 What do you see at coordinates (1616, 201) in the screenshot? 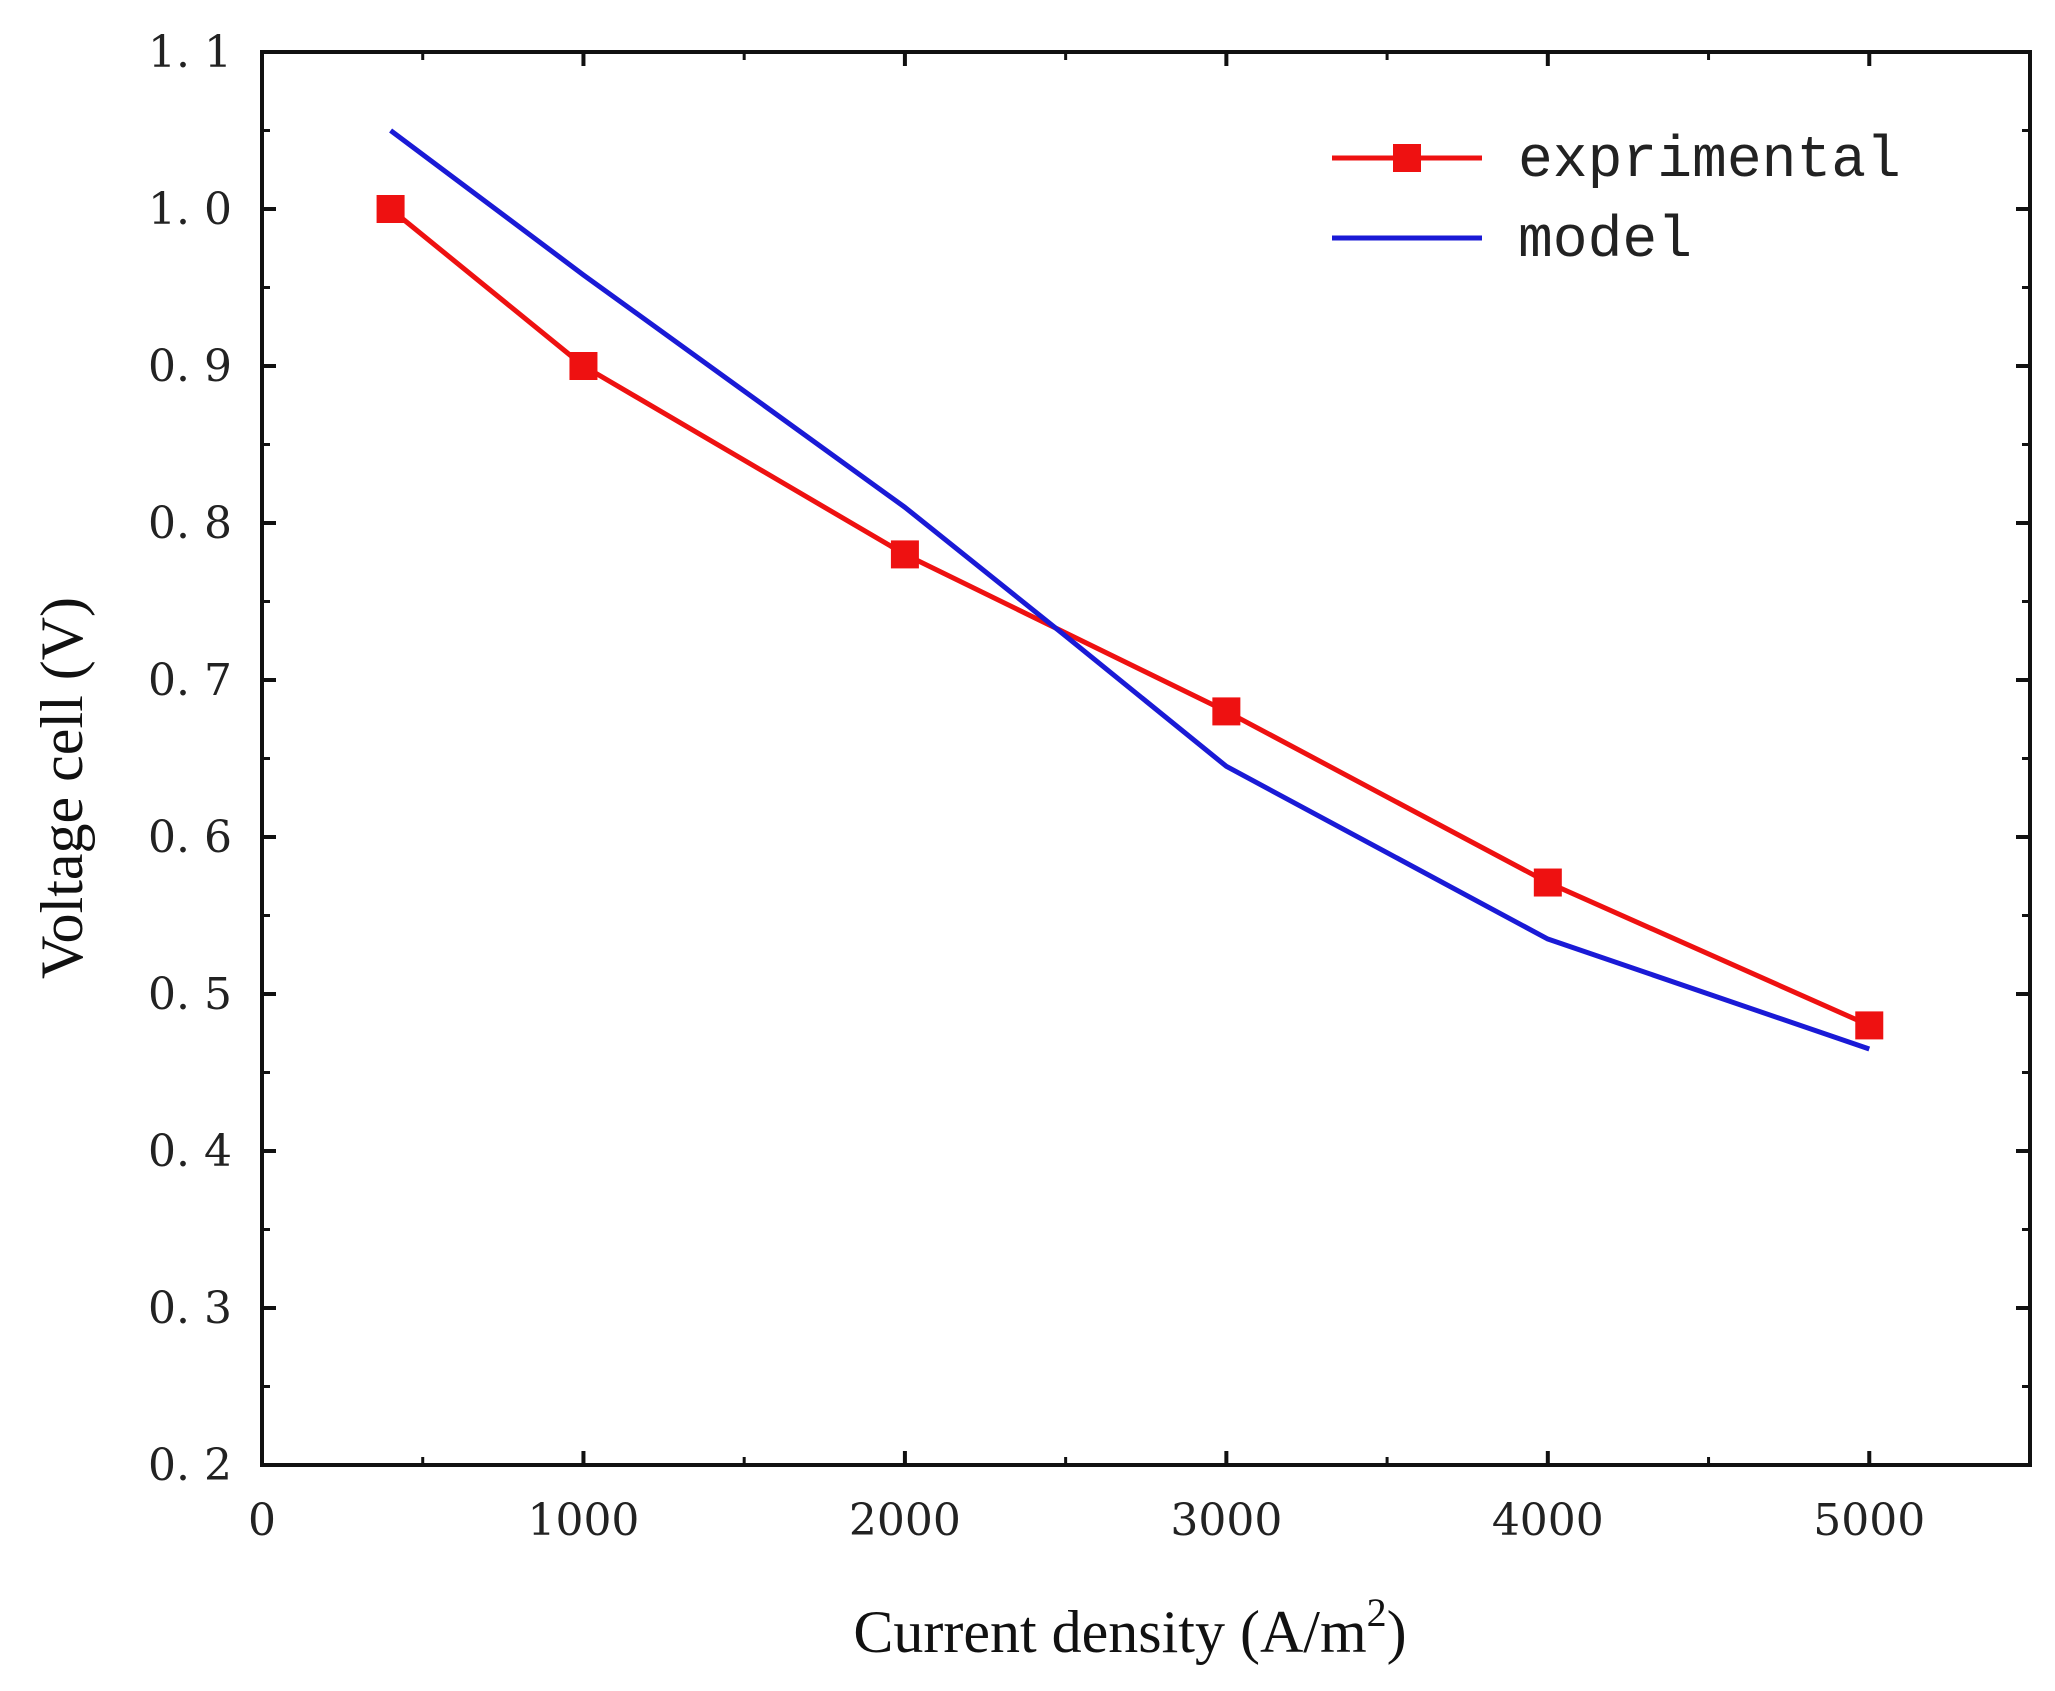
I see `legend: exprimental model` at bounding box center [1616, 201].